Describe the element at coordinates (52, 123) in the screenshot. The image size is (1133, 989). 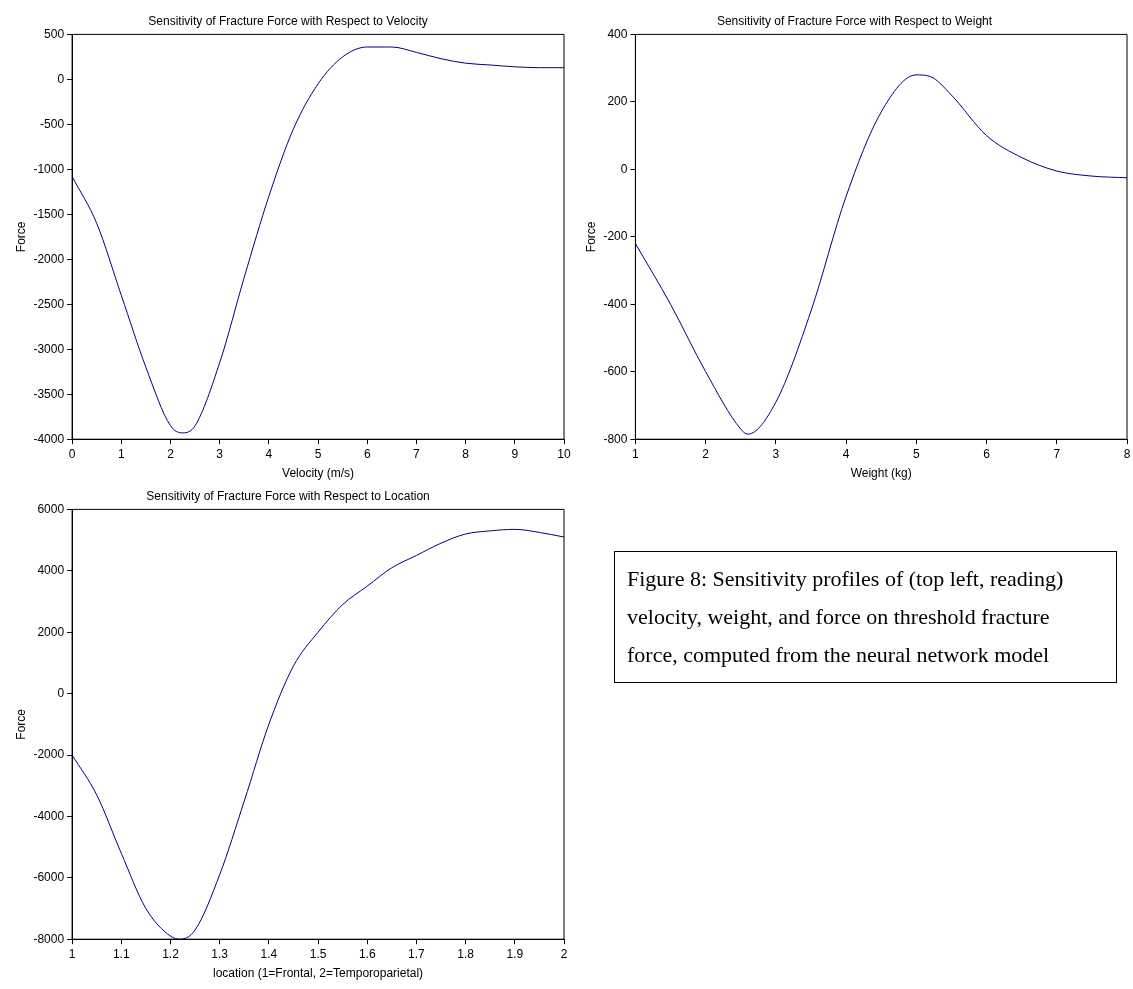
I see `y-tick-label: -500` at that location.